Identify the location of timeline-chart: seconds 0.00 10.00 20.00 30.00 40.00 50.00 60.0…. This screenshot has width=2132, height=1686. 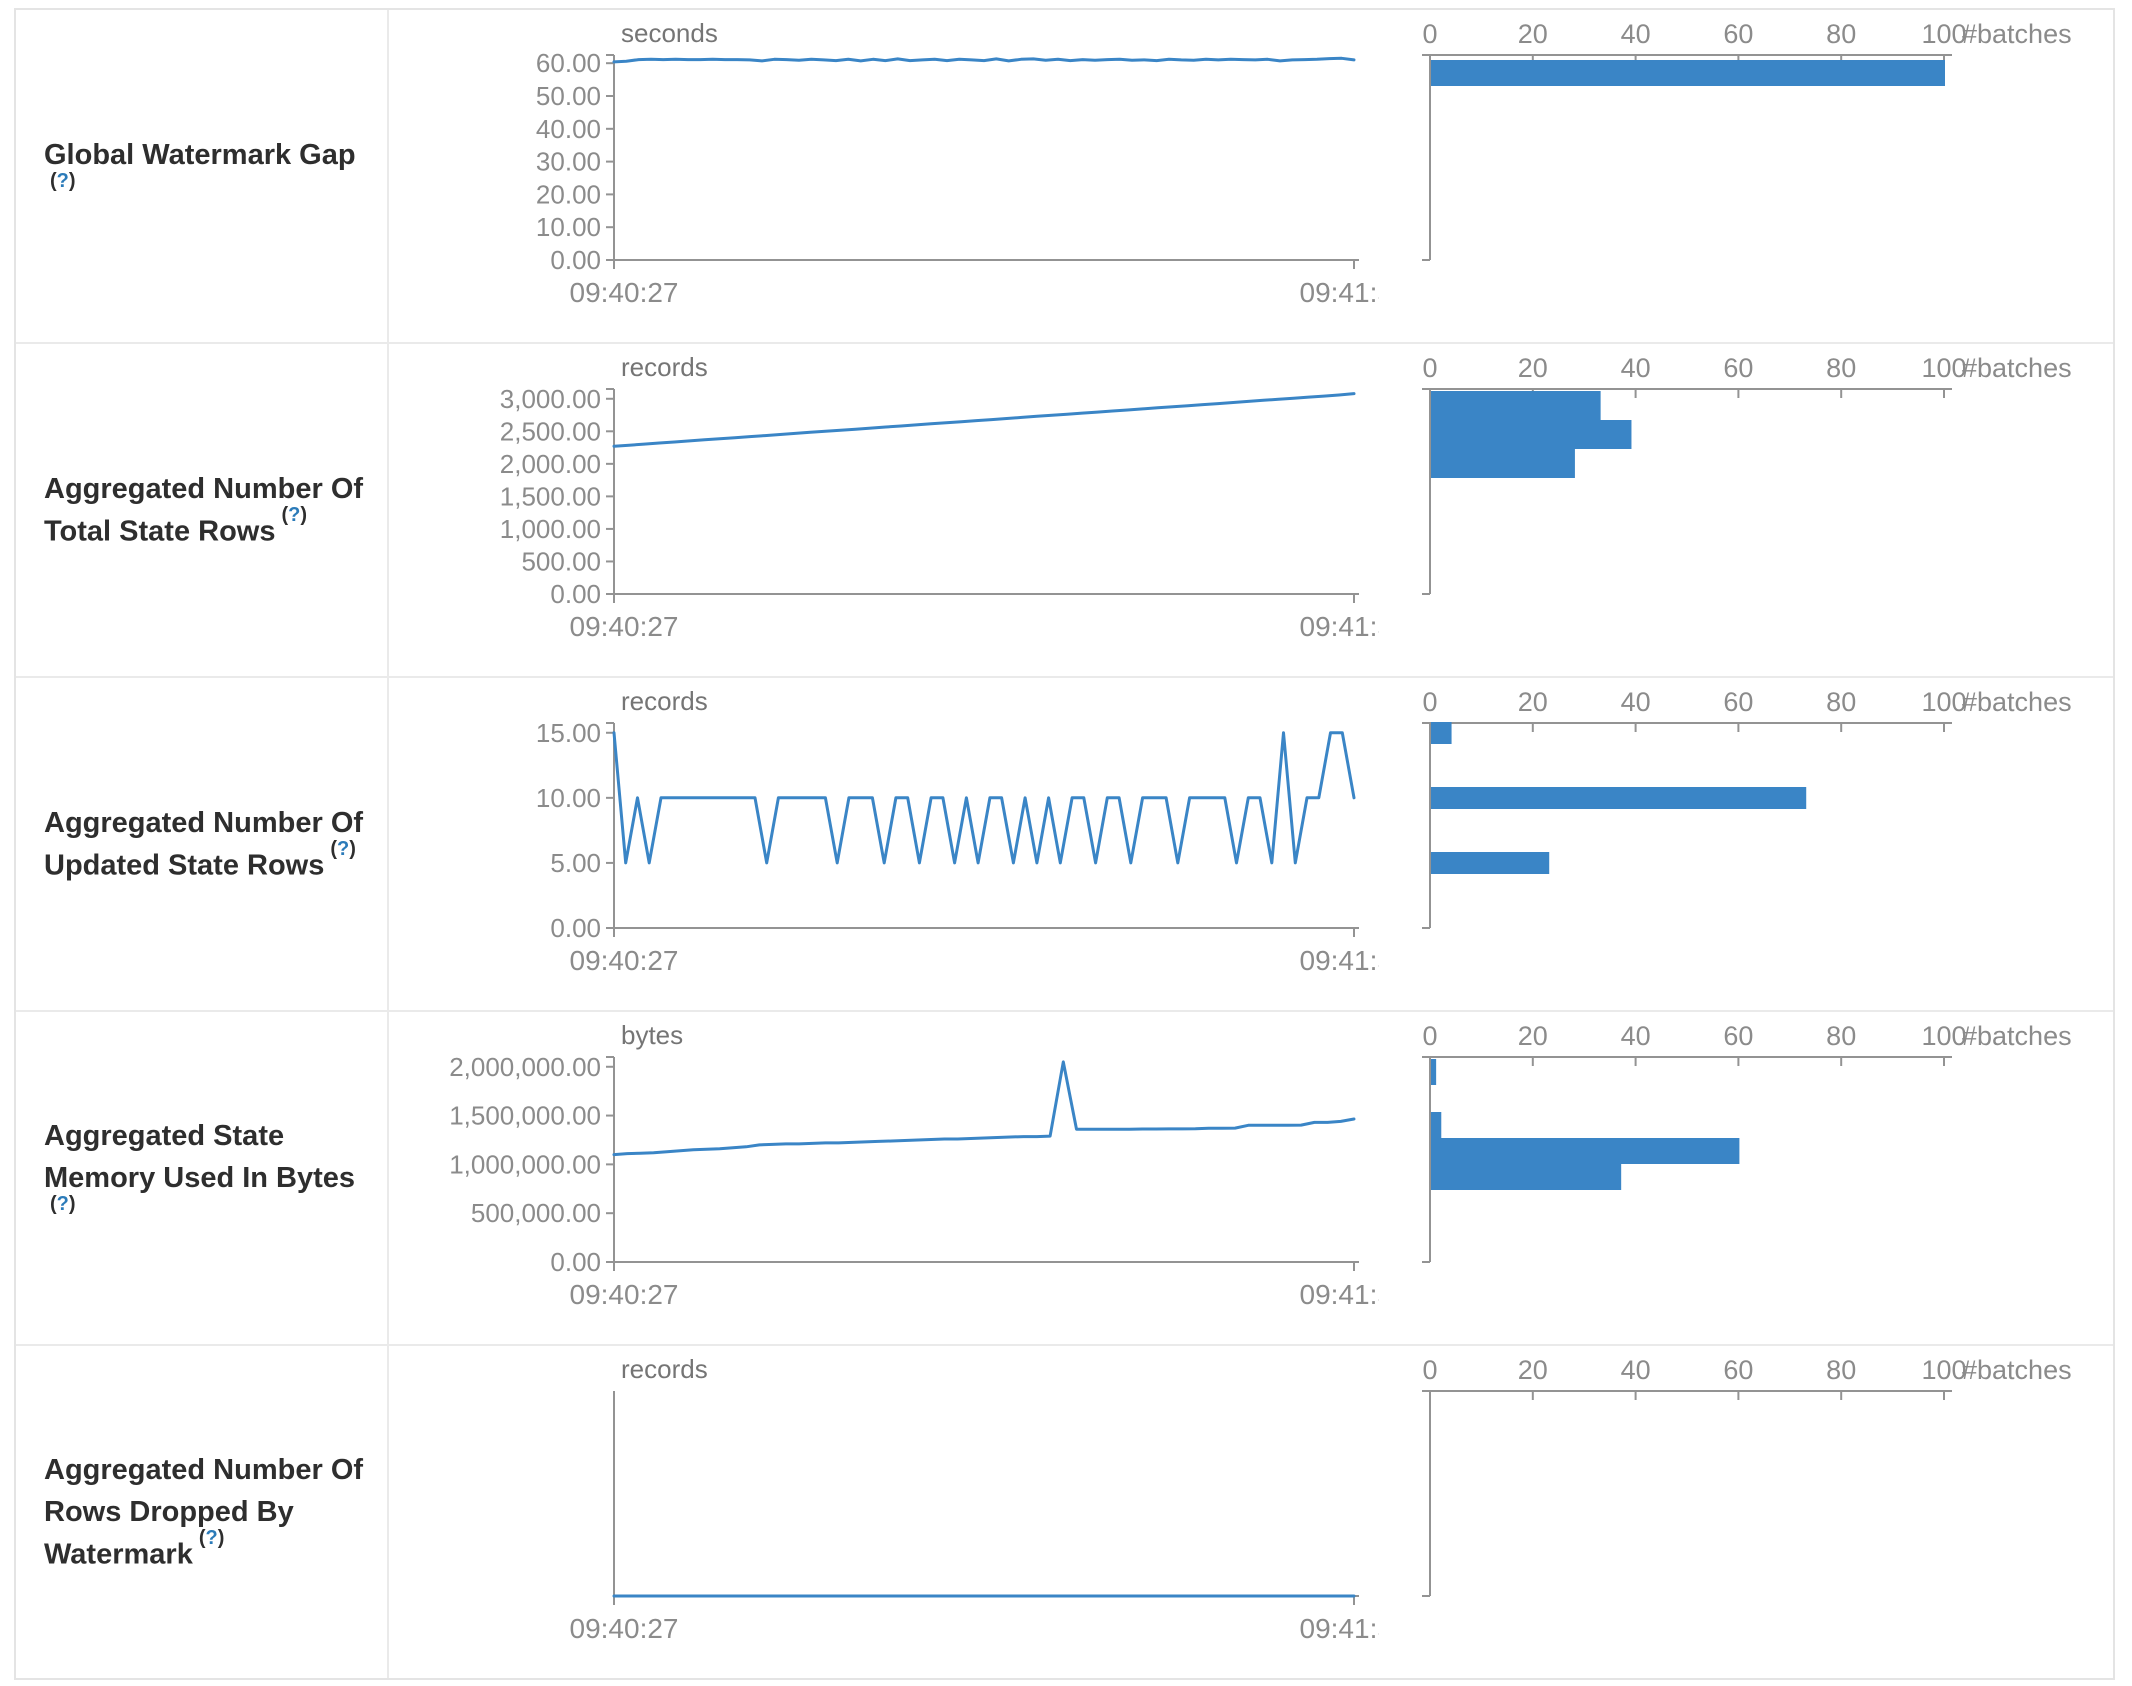
(884, 176).